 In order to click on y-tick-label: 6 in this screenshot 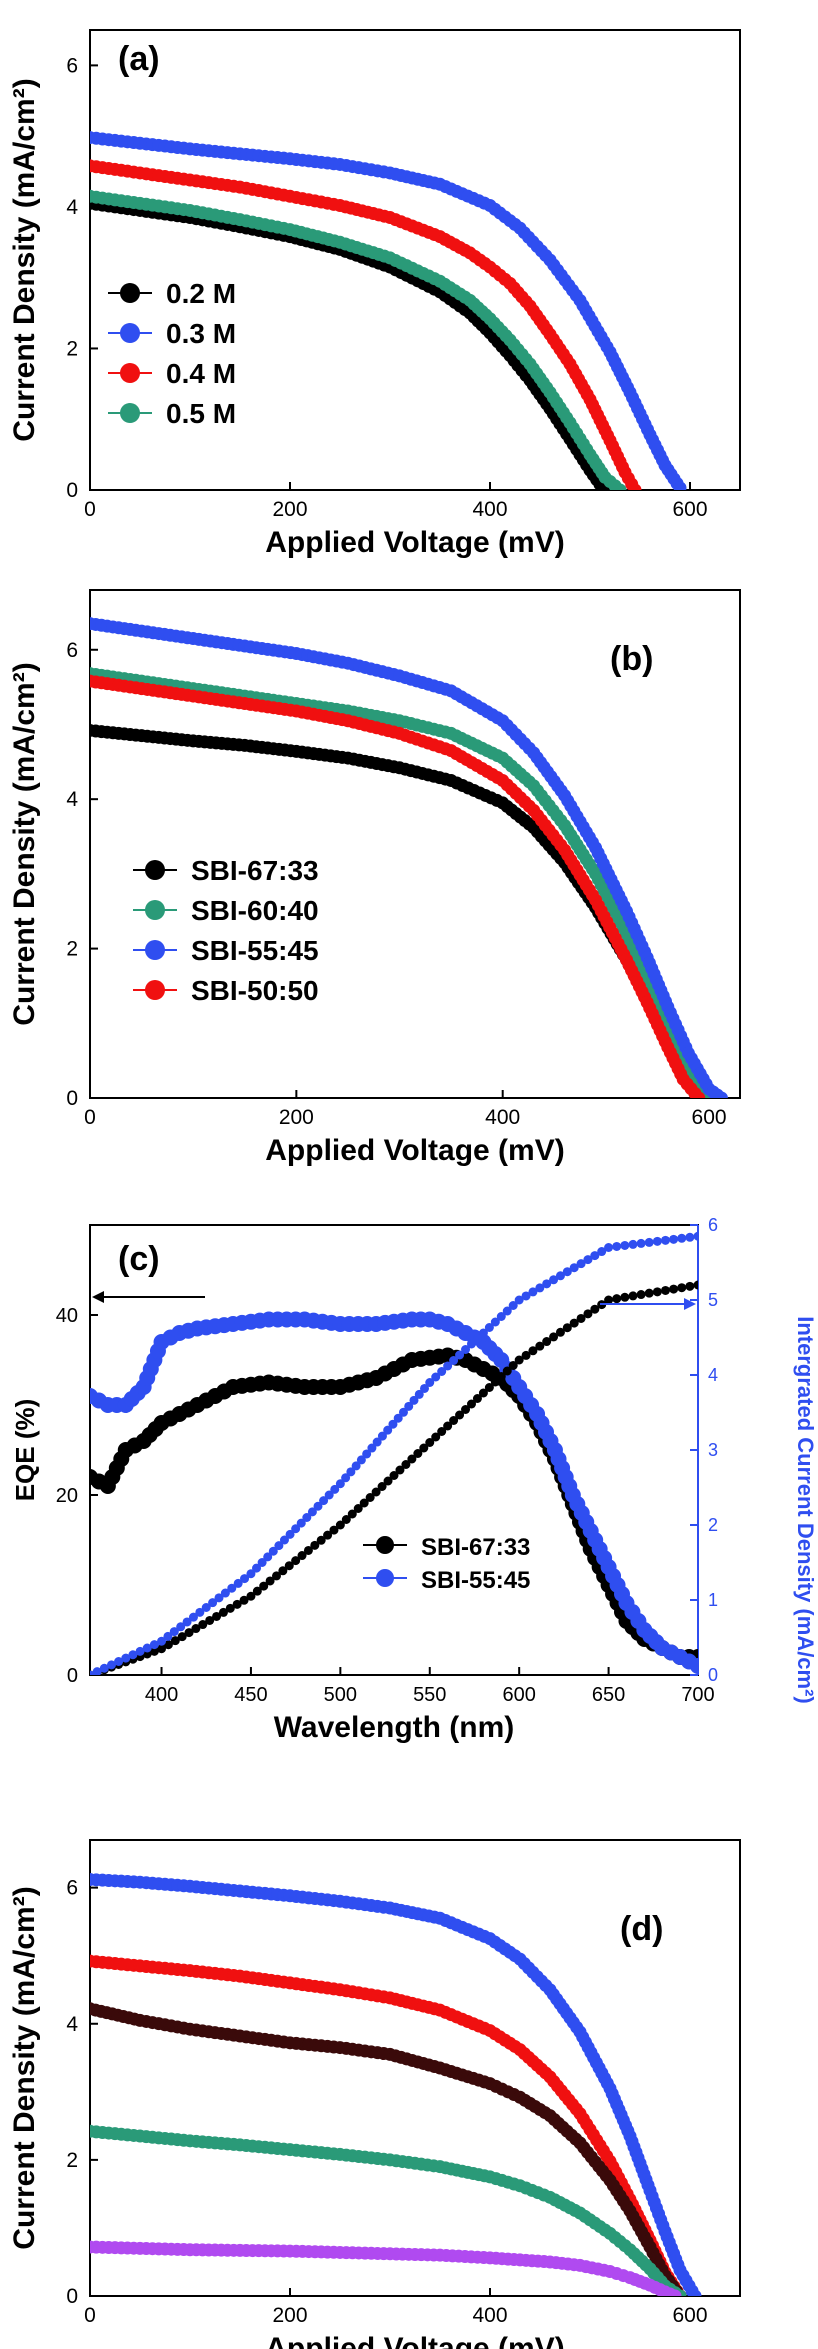, I will do `click(72, 1888)`.